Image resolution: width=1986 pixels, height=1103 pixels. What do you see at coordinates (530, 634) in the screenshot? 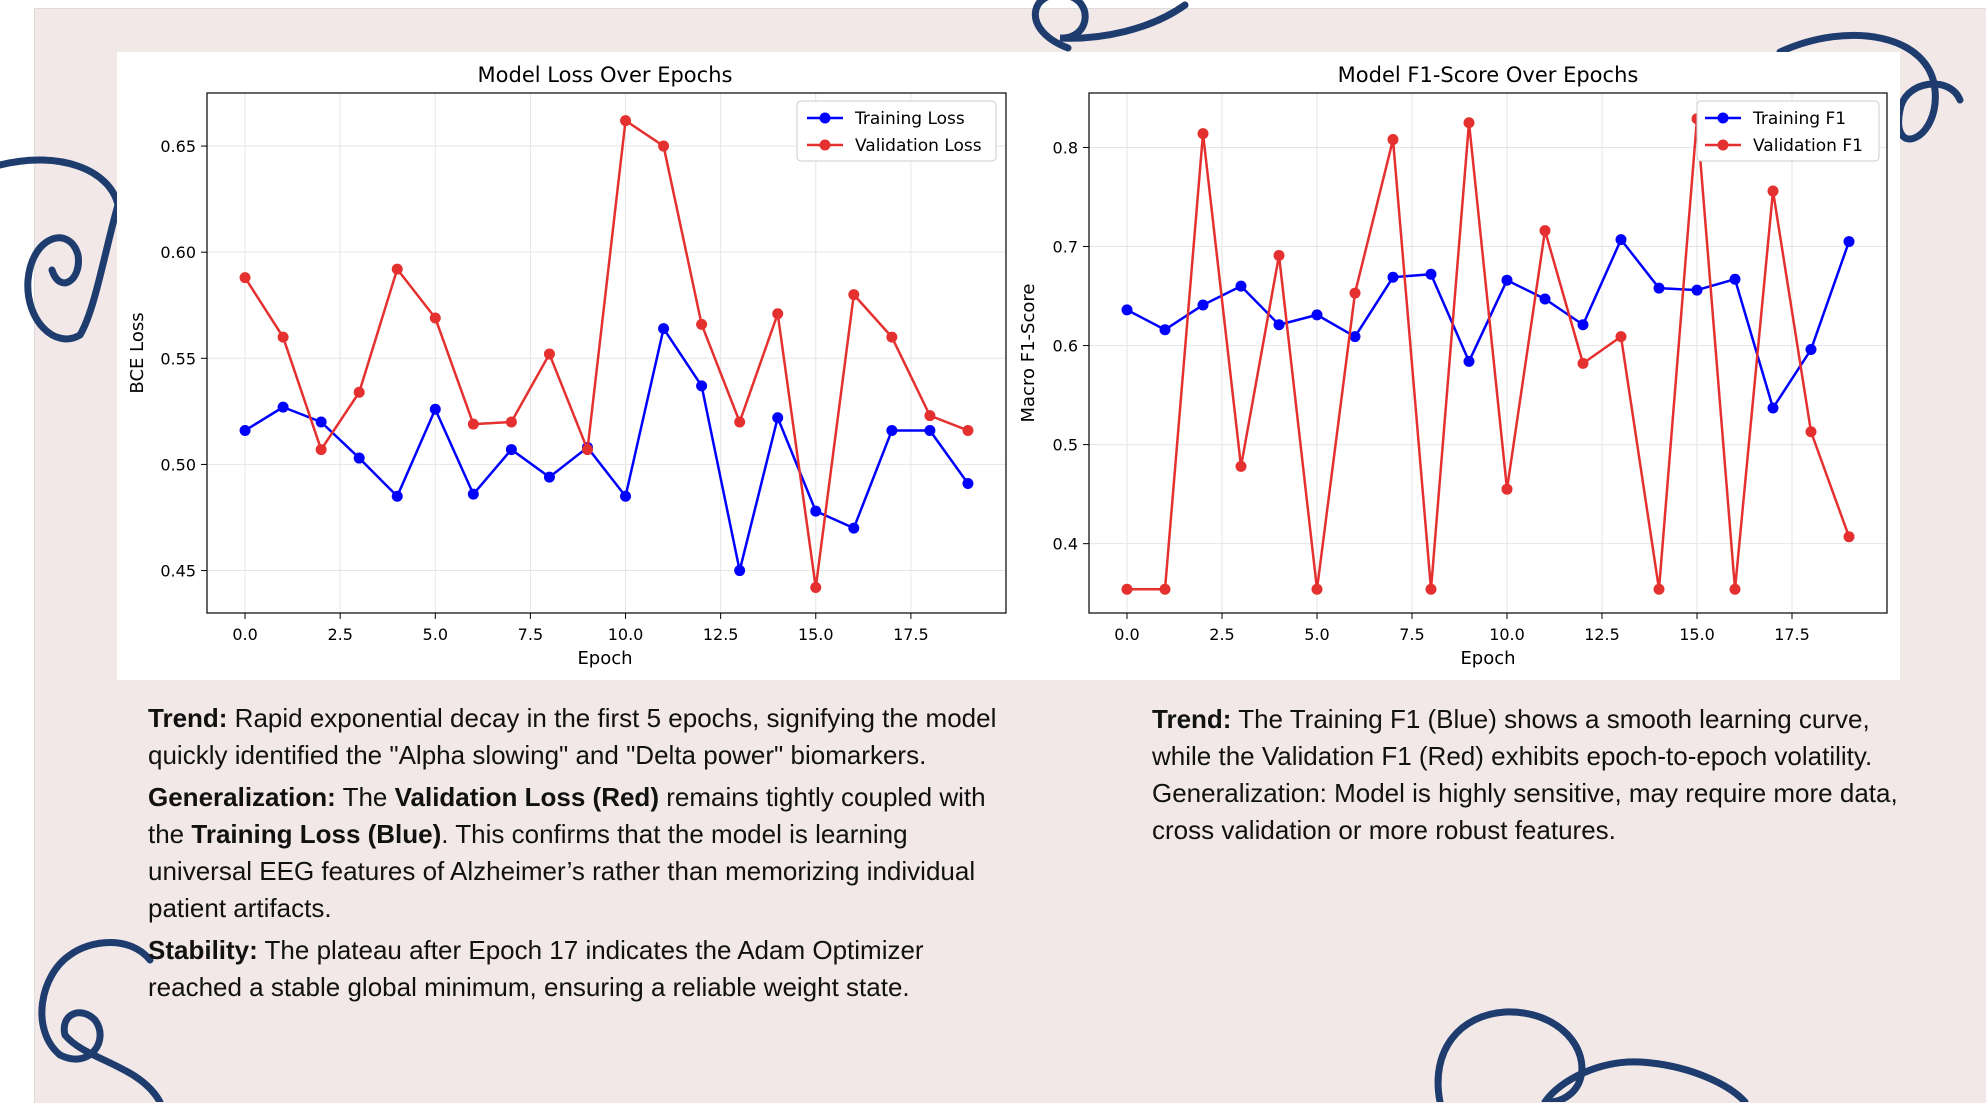
I see `loss-x-tick-label: 7.5` at bounding box center [530, 634].